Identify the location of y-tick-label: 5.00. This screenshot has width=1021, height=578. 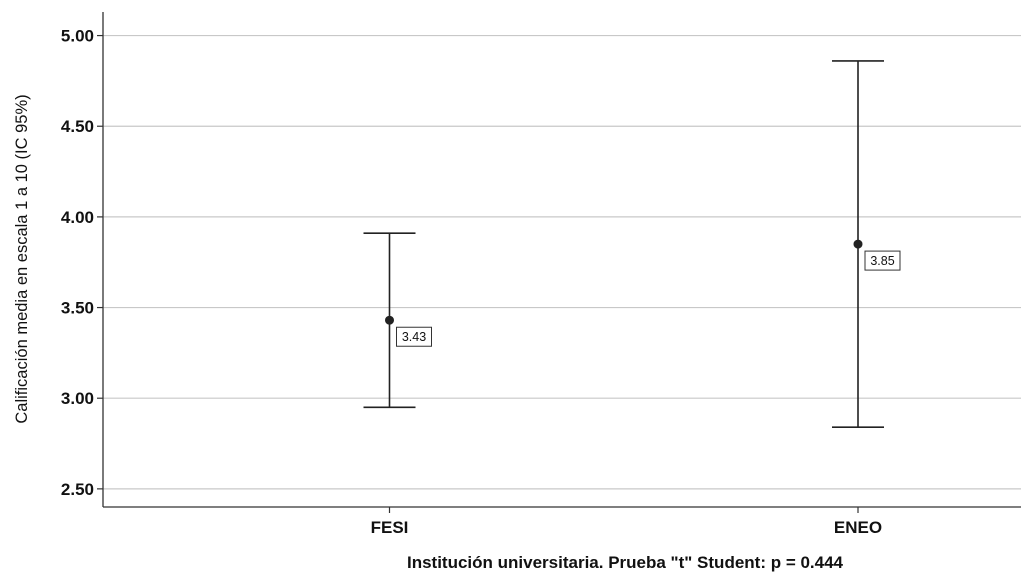
(77, 36).